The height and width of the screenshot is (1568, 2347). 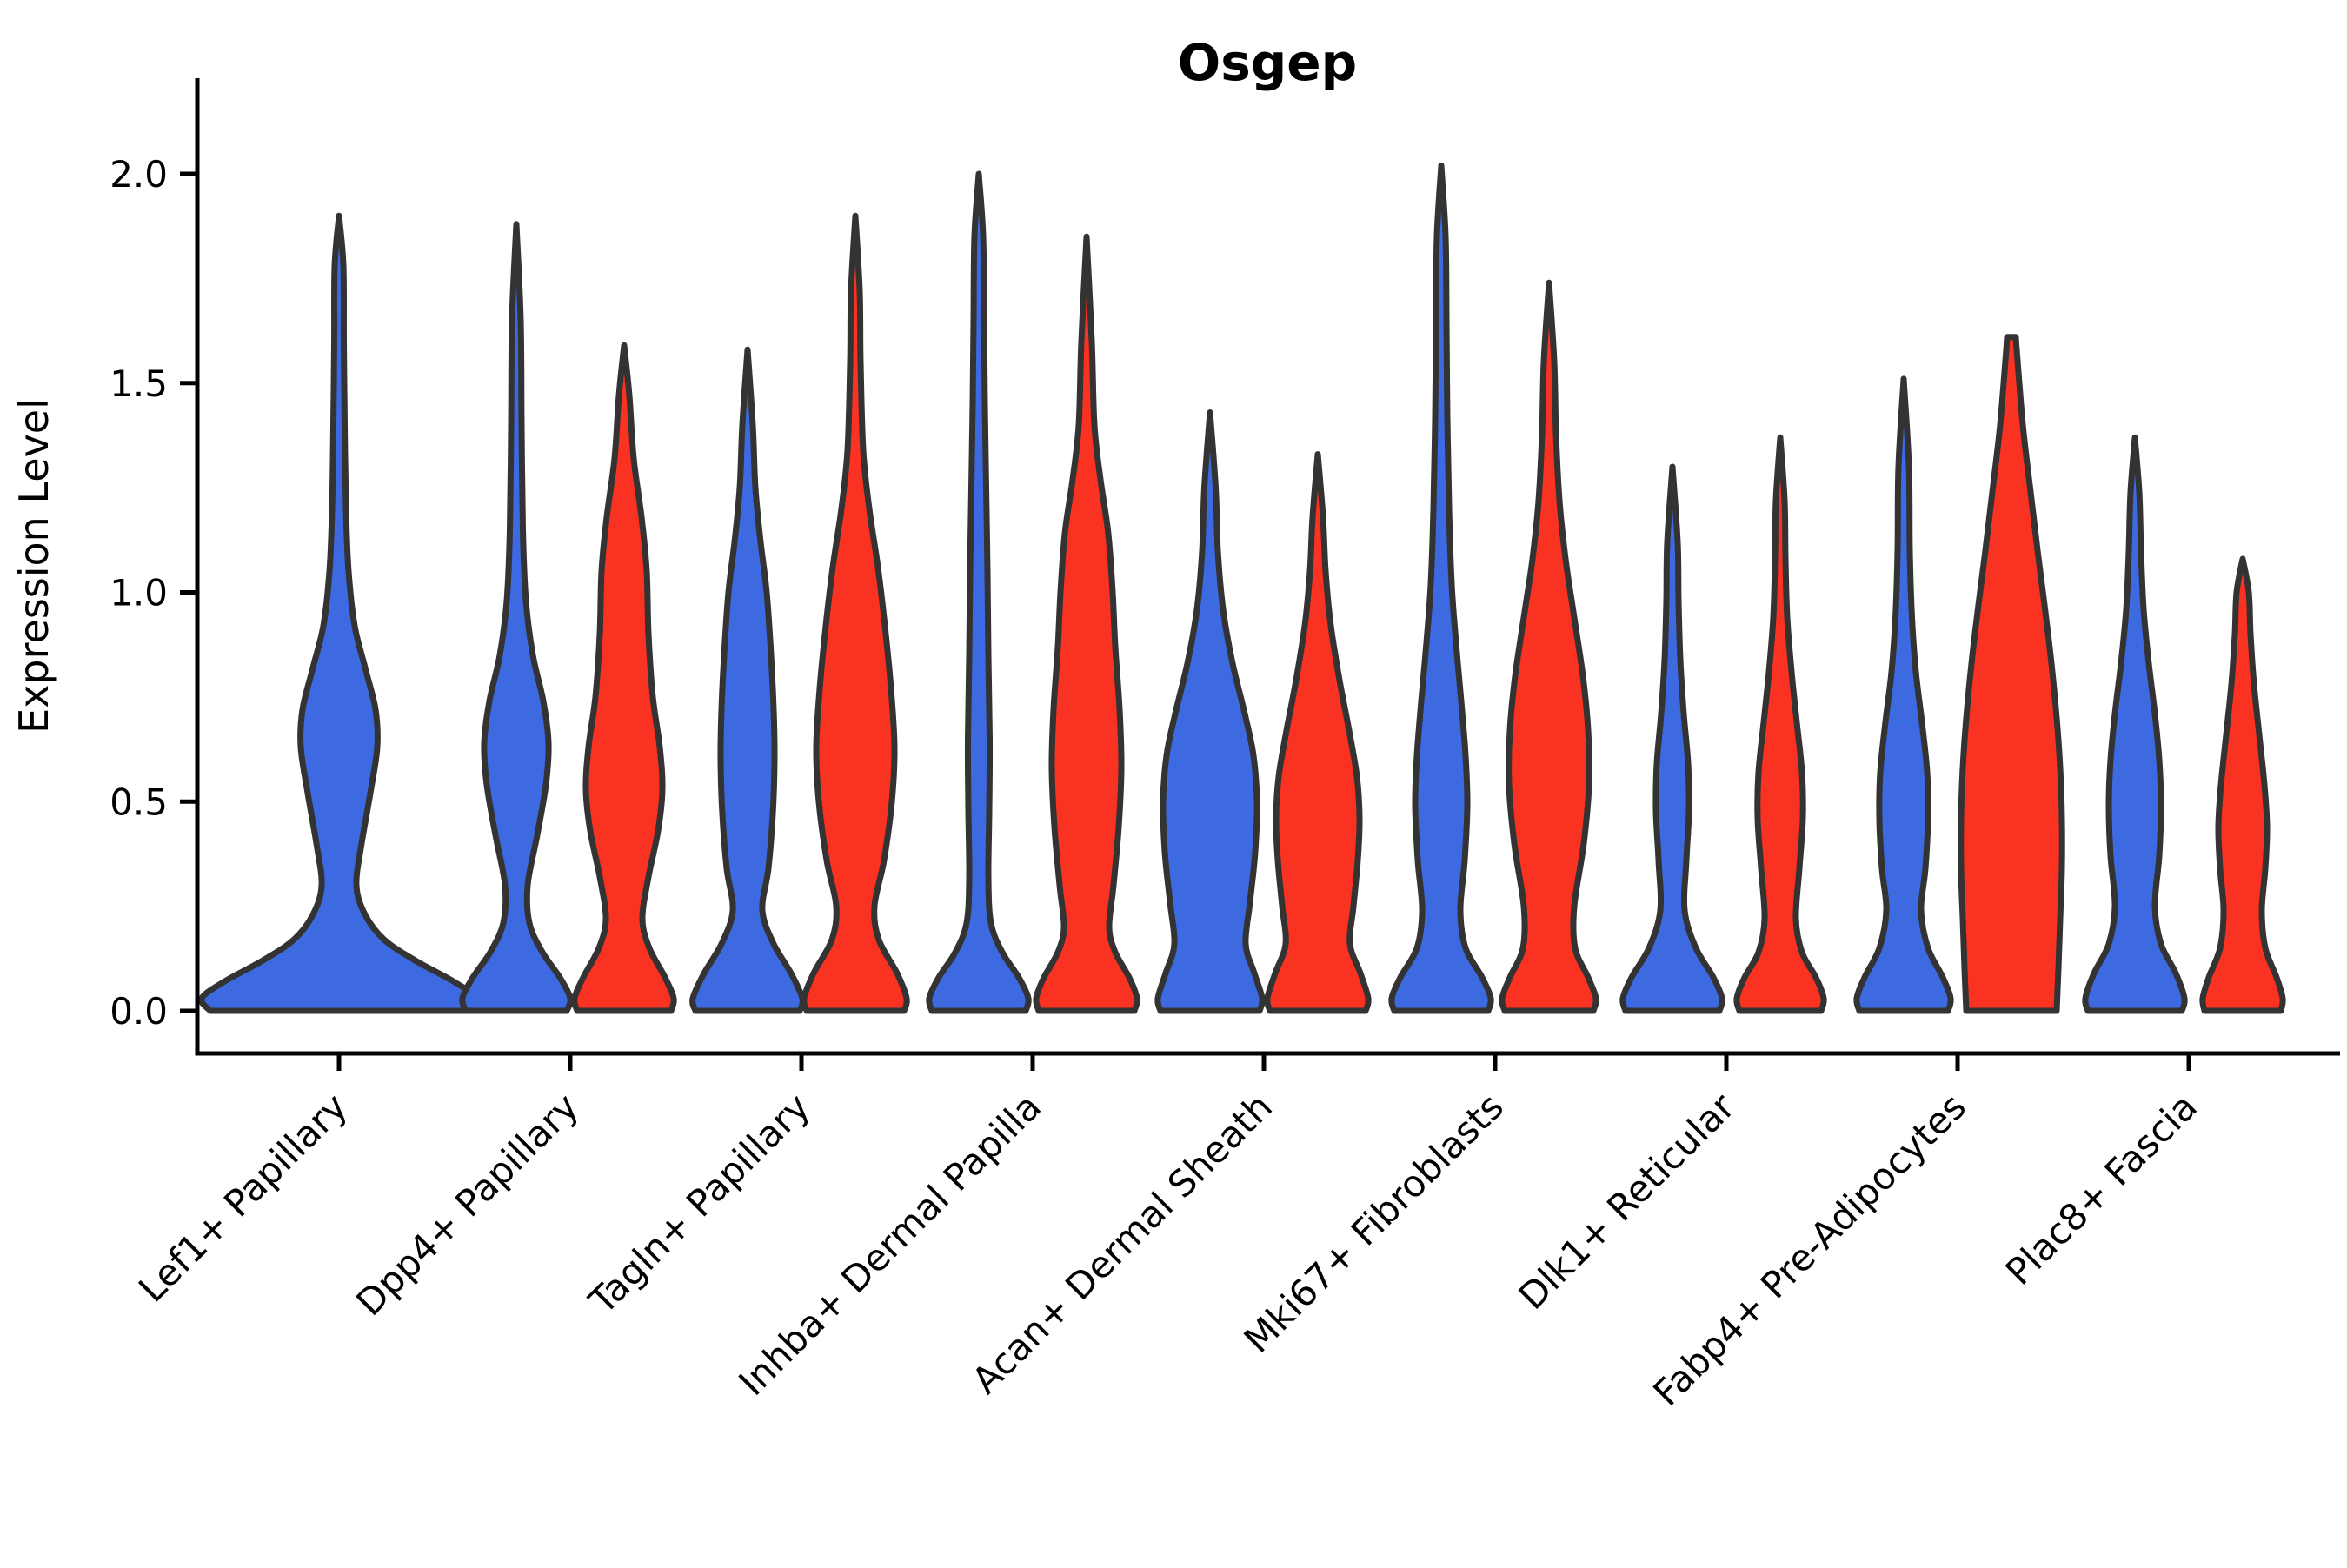 What do you see at coordinates (1441, 588) in the screenshot?
I see `violin-group-blue-cat5` at bounding box center [1441, 588].